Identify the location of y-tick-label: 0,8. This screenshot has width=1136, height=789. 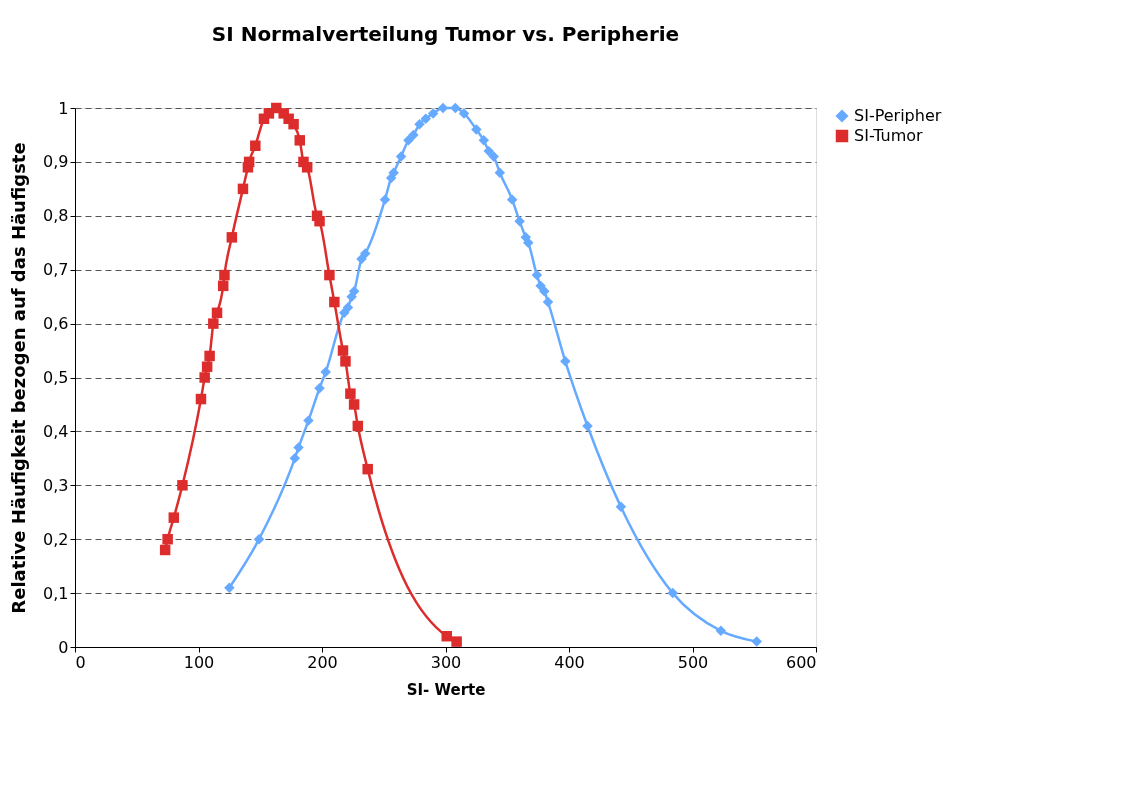
(56, 216).